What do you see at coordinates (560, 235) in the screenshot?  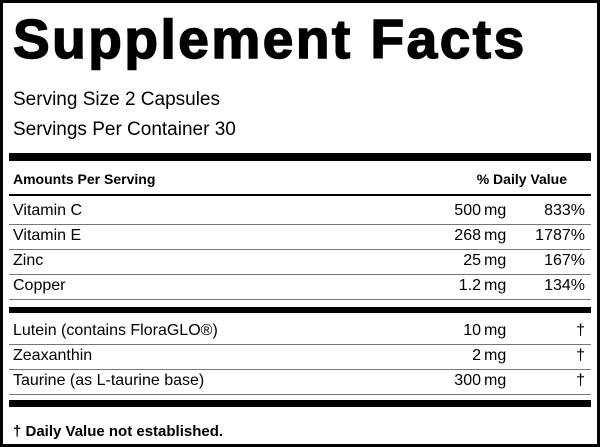 I see `daily-value: 1787%` at bounding box center [560, 235].